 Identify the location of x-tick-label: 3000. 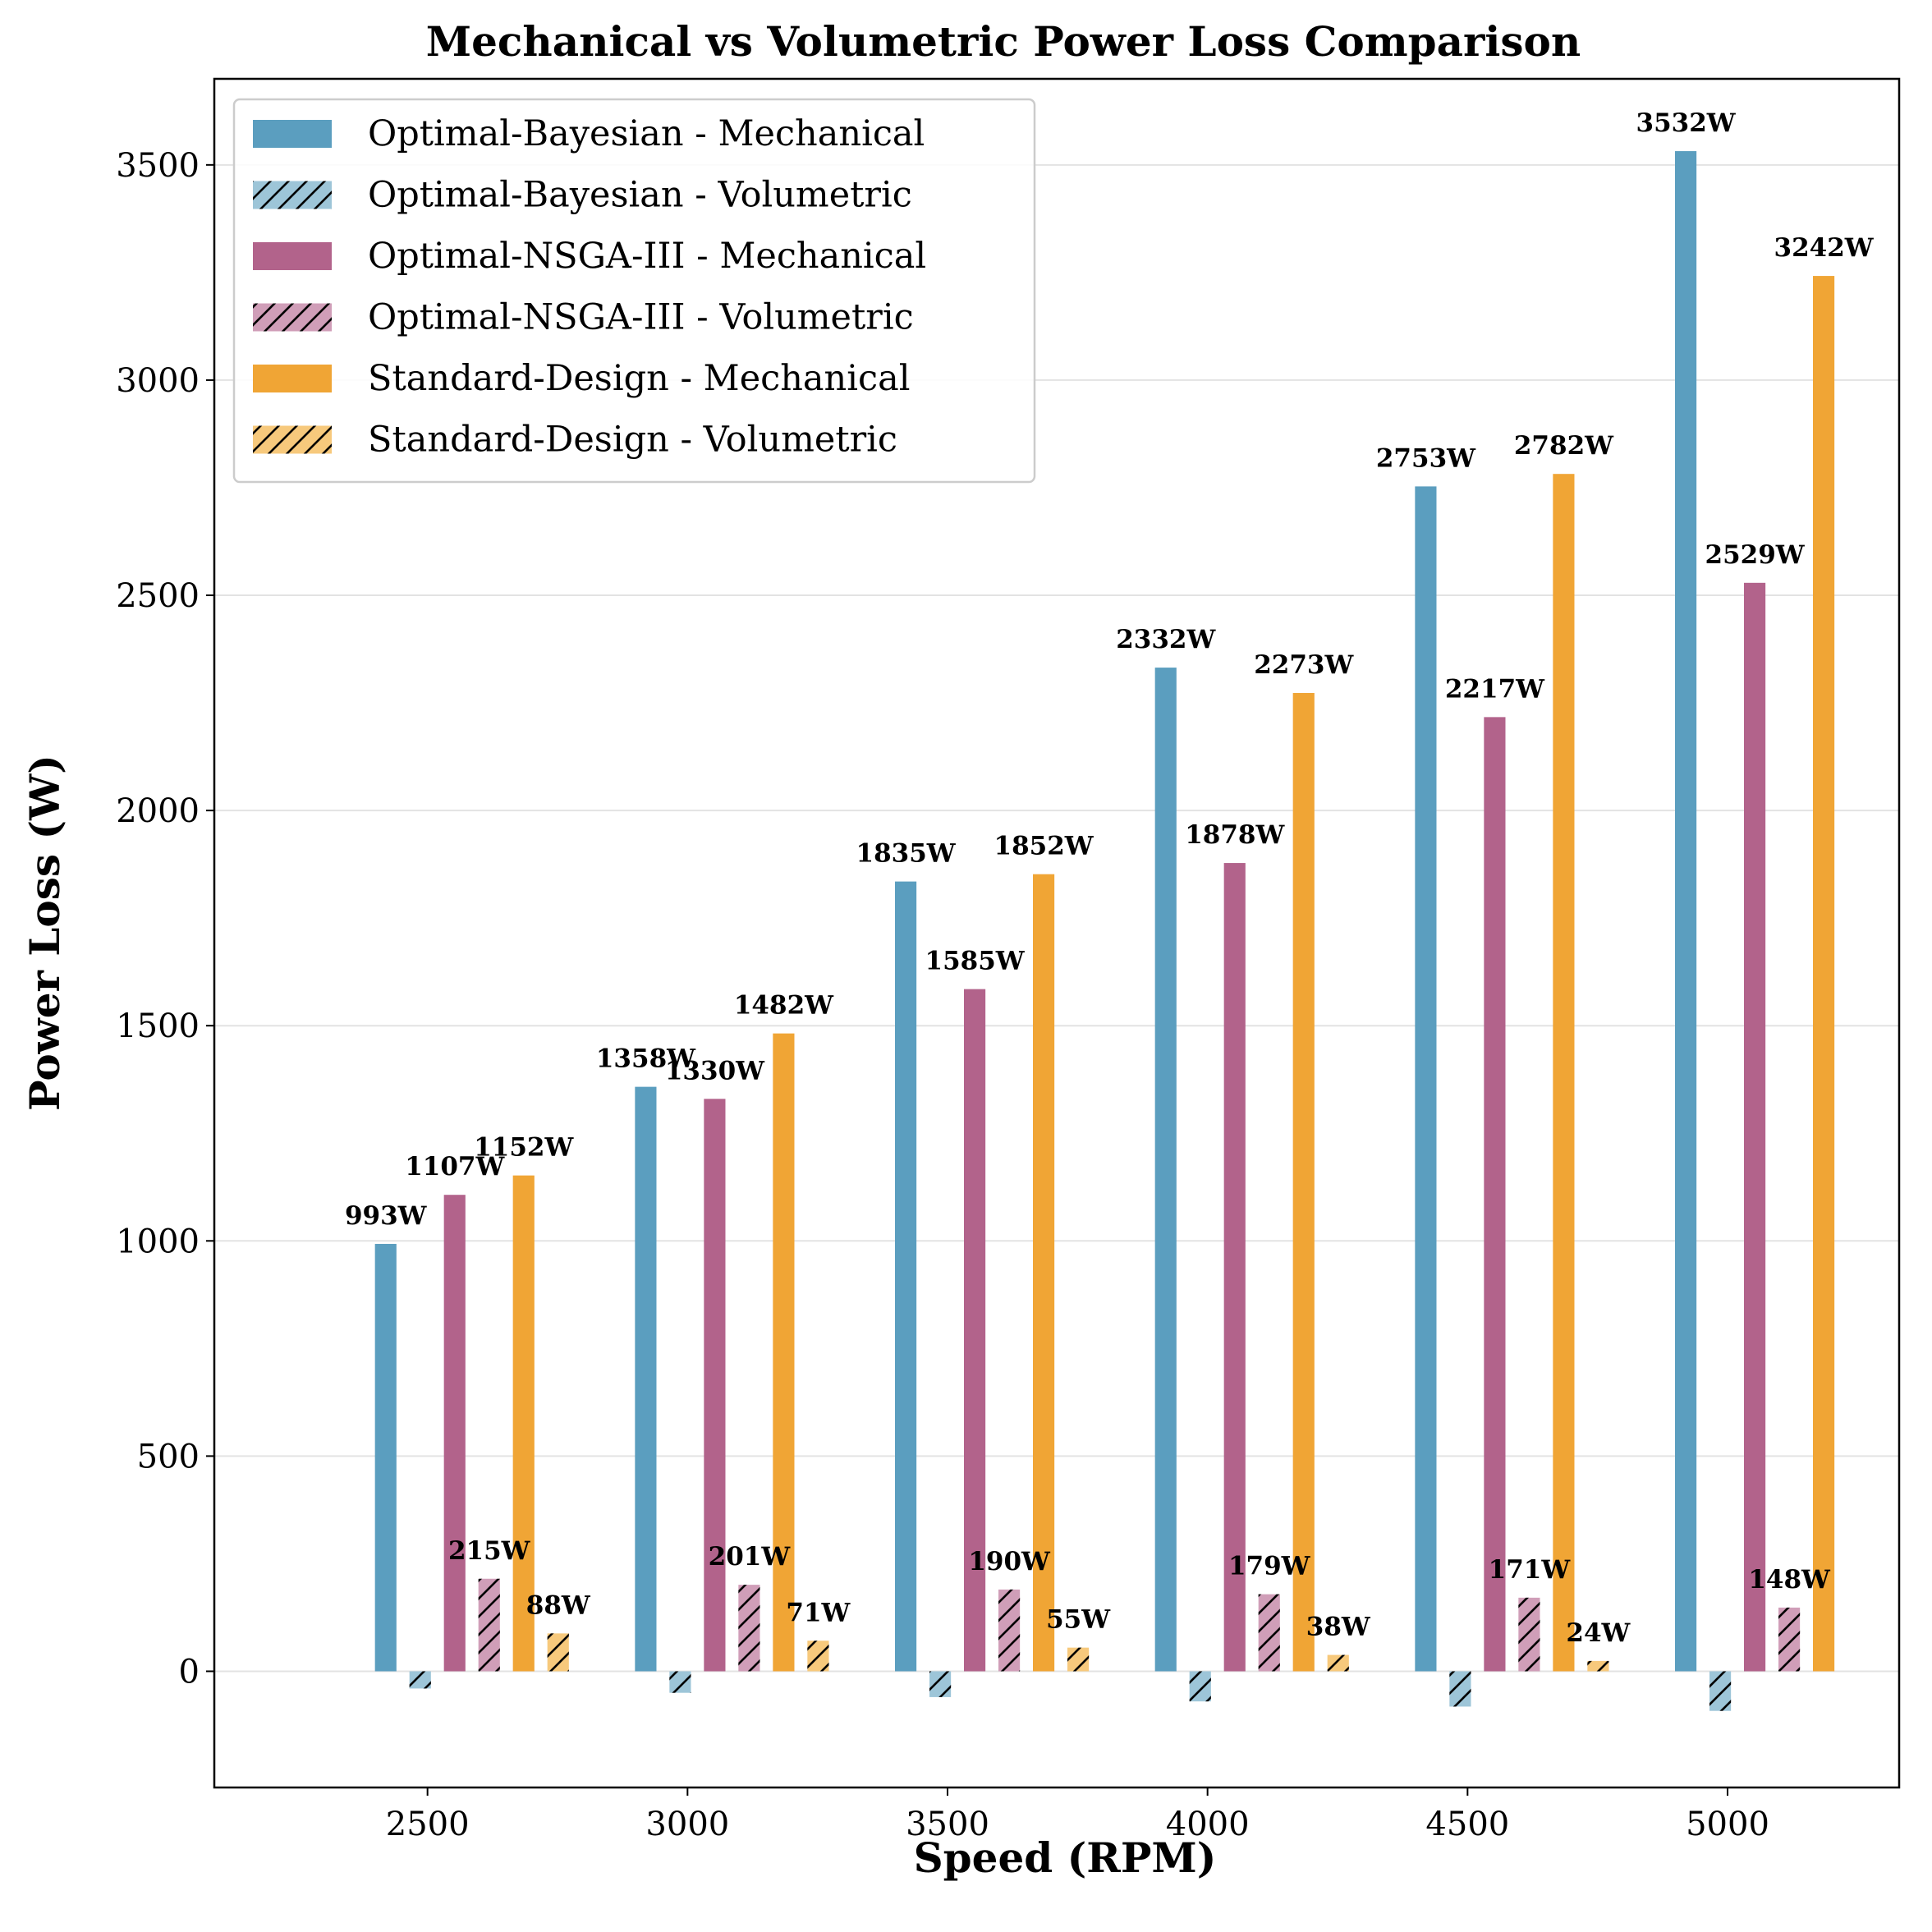
(687, 1824).